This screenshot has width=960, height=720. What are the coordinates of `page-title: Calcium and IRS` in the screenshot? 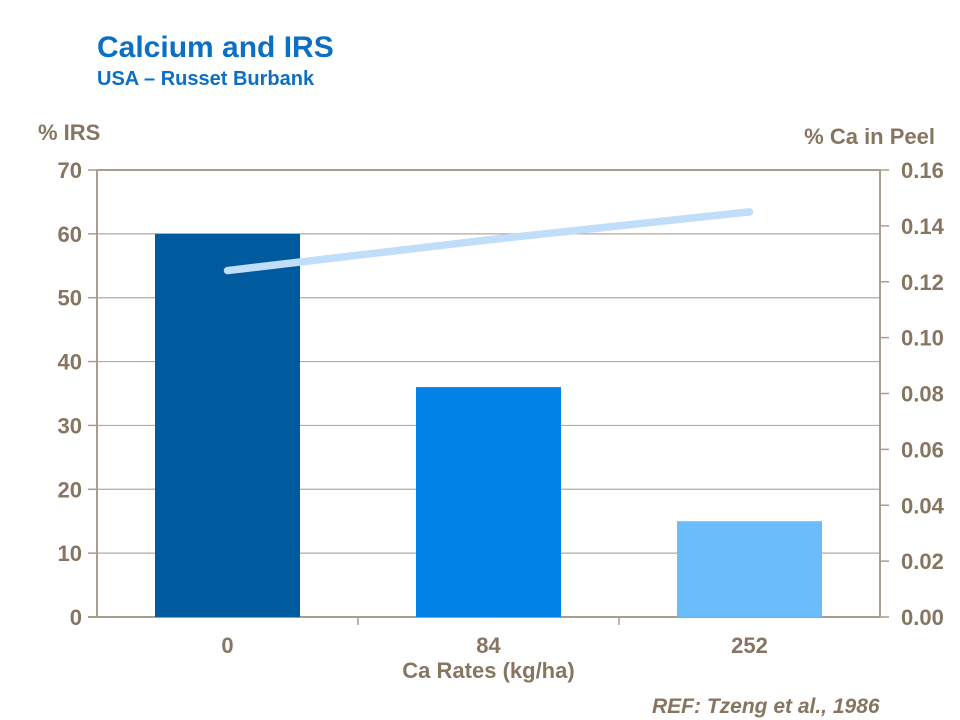 It's located at (215, 47).